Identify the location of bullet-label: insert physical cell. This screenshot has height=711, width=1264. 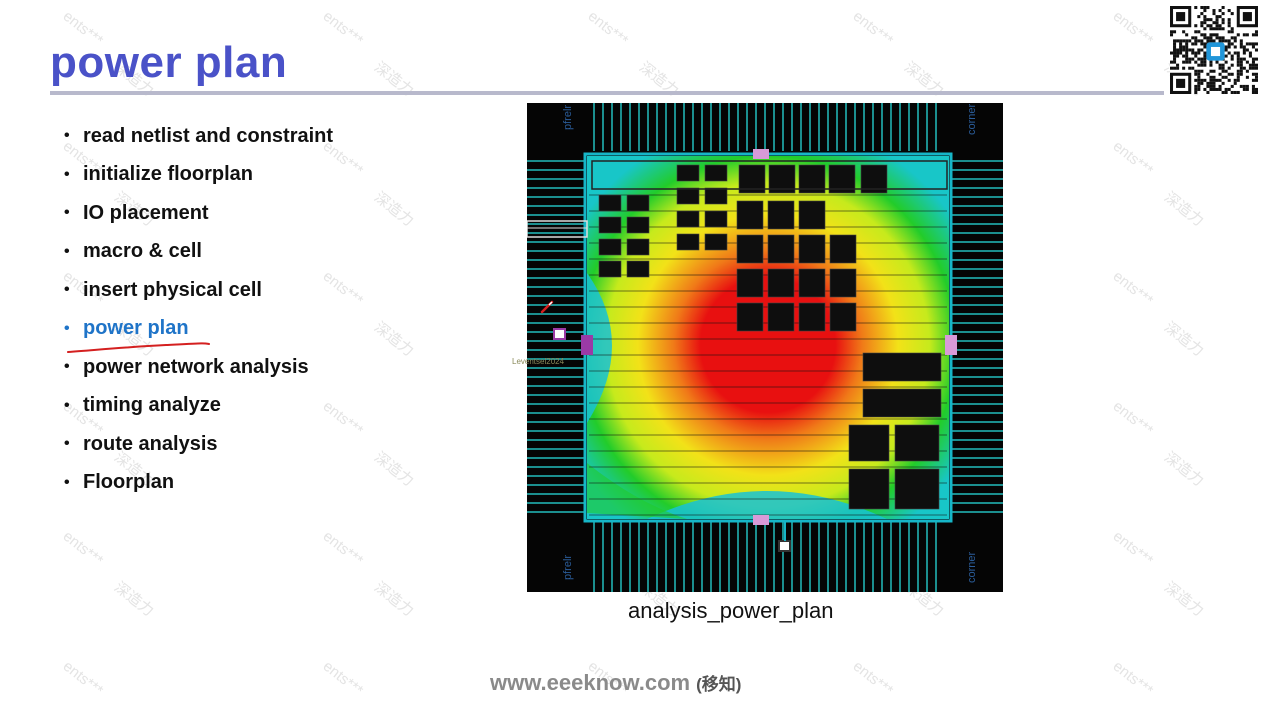
(172, 289).